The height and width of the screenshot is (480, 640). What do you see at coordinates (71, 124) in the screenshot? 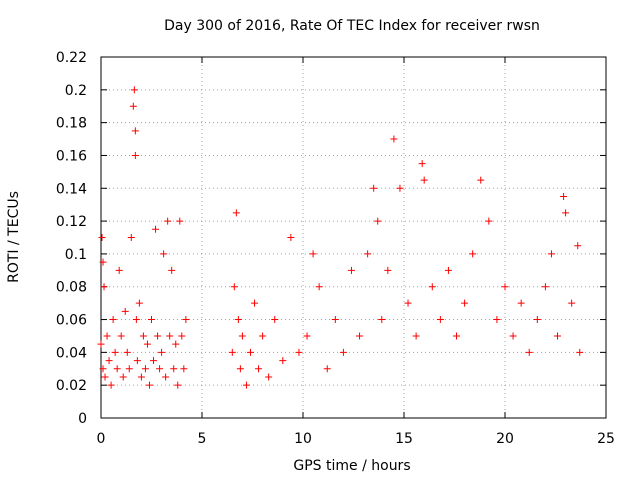
I see `y-tick-label: 0.18` at bounding box center [71, 124].